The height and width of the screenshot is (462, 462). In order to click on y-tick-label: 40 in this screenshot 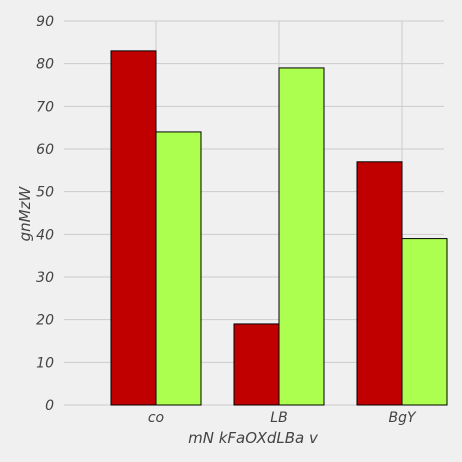, I will do `click(45, 235)`.